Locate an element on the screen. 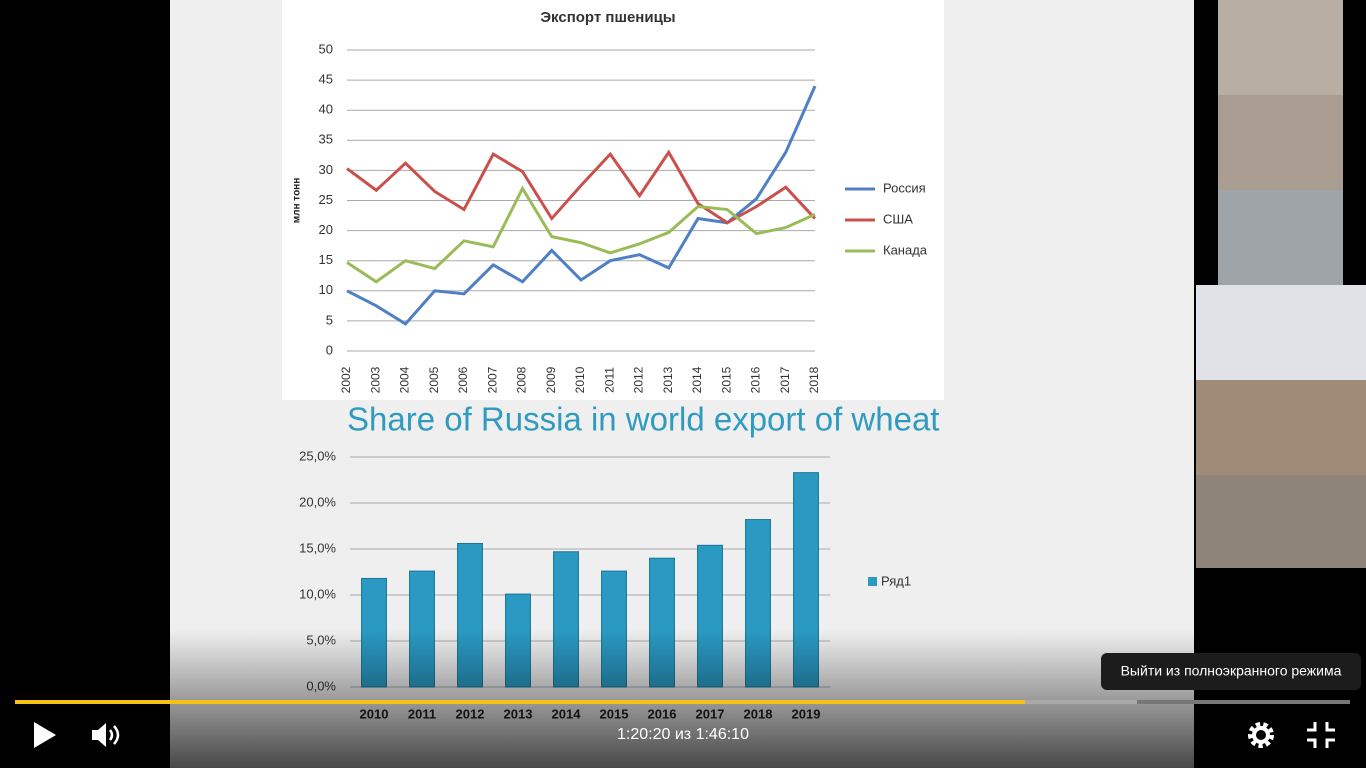 This screenshot has width=1366, height=768. x-tick-label: 2013 is located at coordinates (668, 379).